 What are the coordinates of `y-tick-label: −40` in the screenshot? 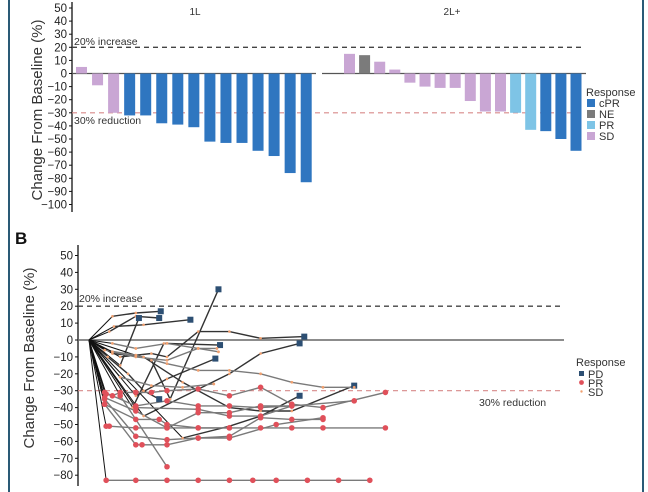 It's located at (57, 127).